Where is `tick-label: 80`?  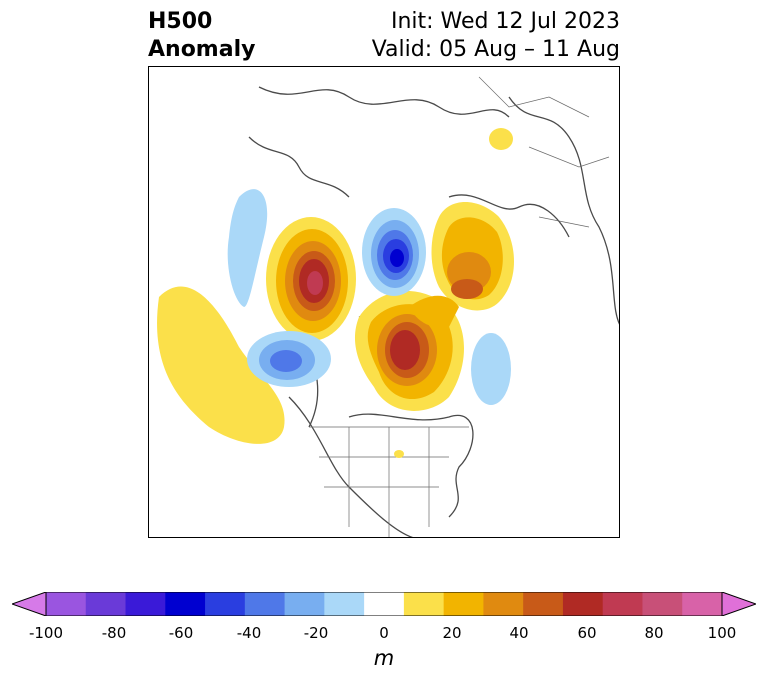
tick-label: 80 is located at coordinates (654, 633).